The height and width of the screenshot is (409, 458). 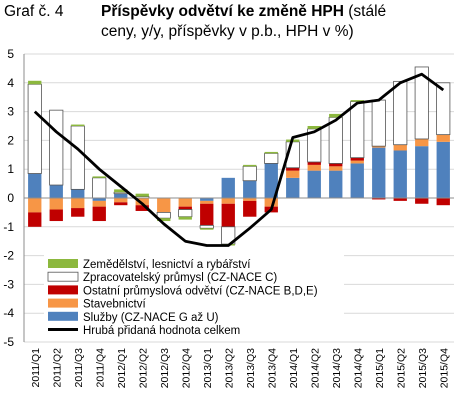 What do you see at coordinates (63, 316) in the screenshot?
I see `legend-swatch-services` at bounding box center [63, 316].